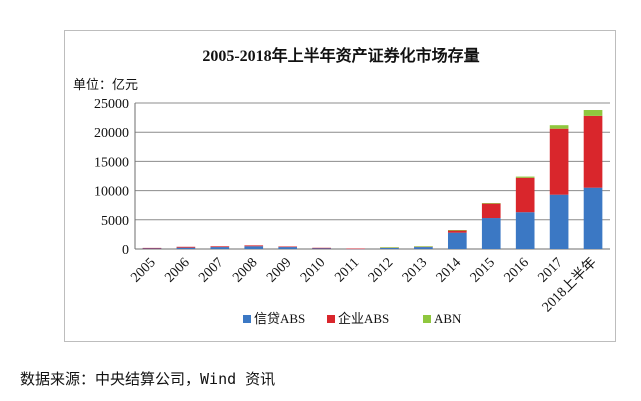  I want to click on x-tick-label: 2006, so click(177, 270).